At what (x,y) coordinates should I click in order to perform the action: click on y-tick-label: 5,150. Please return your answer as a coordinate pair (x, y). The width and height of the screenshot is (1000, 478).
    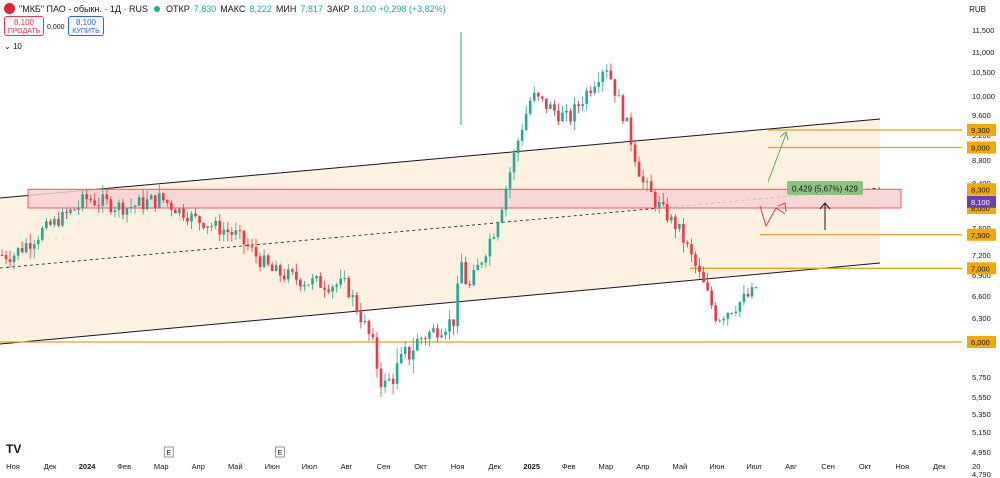
    Looking at the image, I should click on (981, 432).